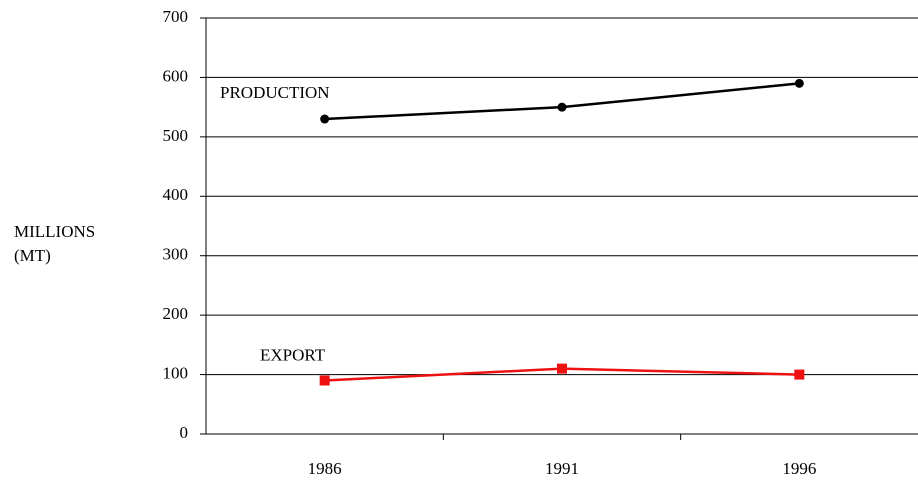 The image size is (918, 485). What do you see at coordinates (54, 231) in the screenshot?
I see `y-axis-label: MILLIONS` at bounding box center [54, 231].